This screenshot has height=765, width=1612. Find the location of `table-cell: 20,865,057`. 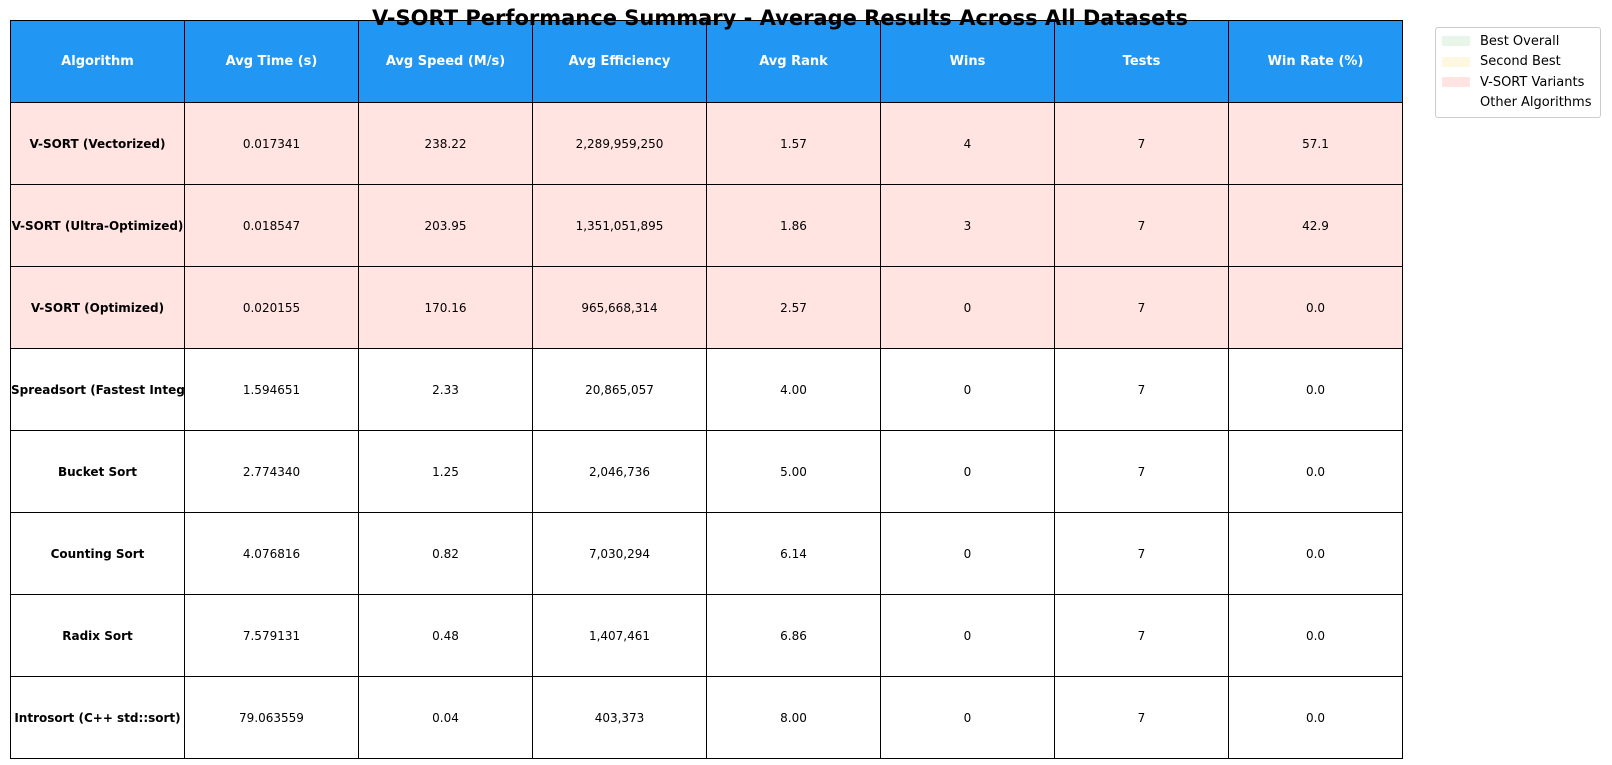

table-cell: 20,865,057 is located at coordinates (619, 389).